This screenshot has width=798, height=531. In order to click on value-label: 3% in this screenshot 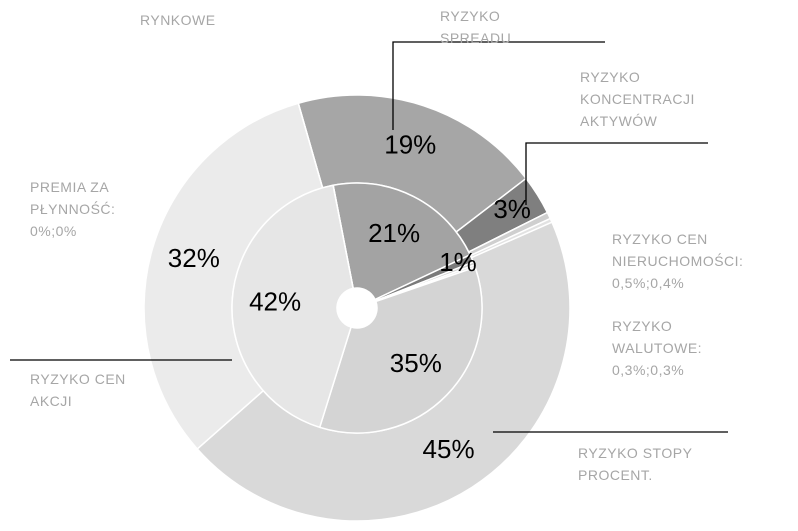, I will do `click(512, 209)`.